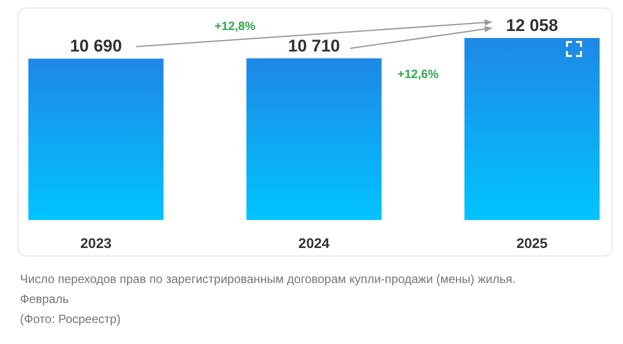  I want to click on x-tick-label: 2023, so click(96, 243).